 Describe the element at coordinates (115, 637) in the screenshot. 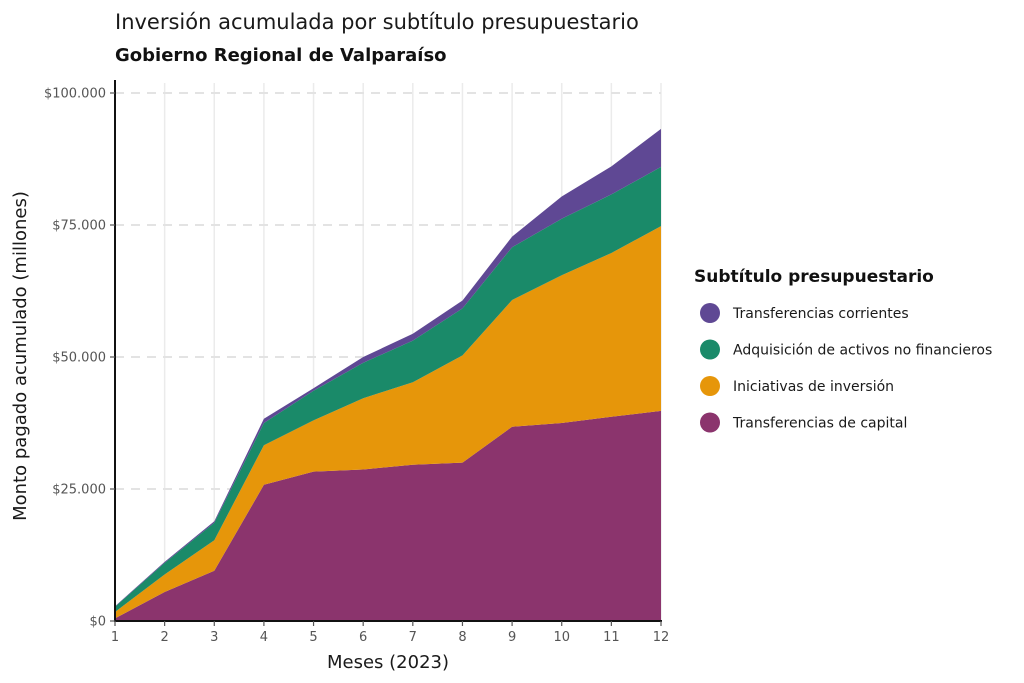

I see `x-tick-label: 1` at that location.